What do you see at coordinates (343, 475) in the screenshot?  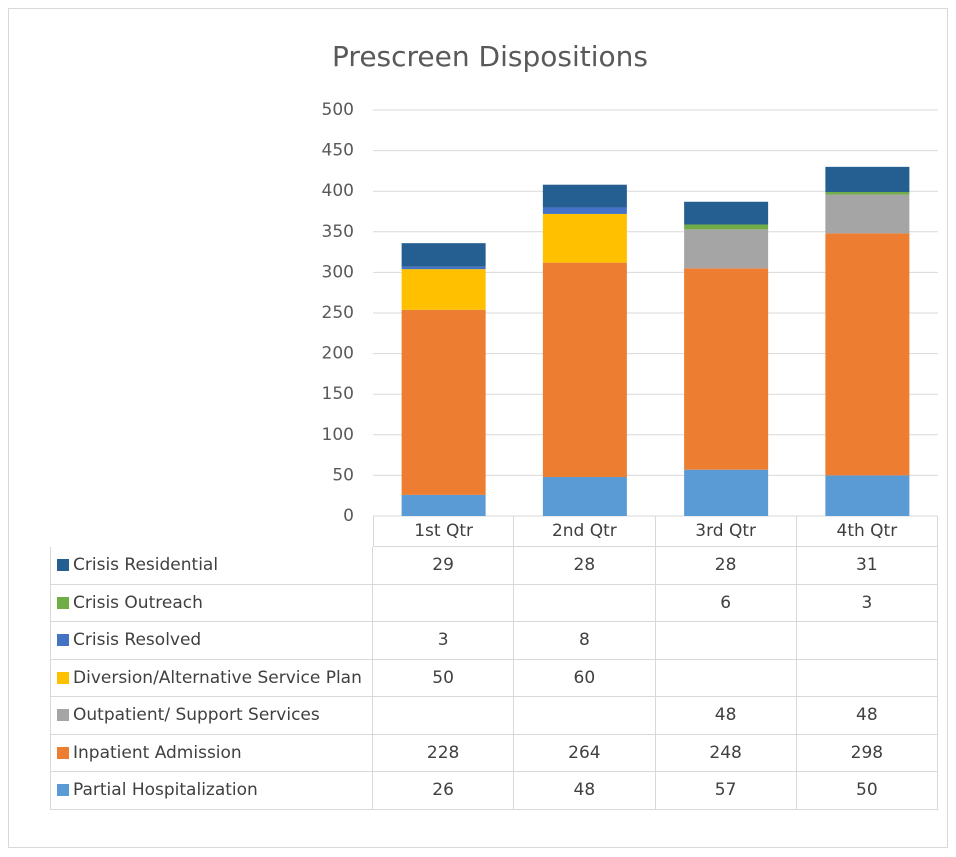 I see `y-tick-label: 50` at bounding box center [343, 475].